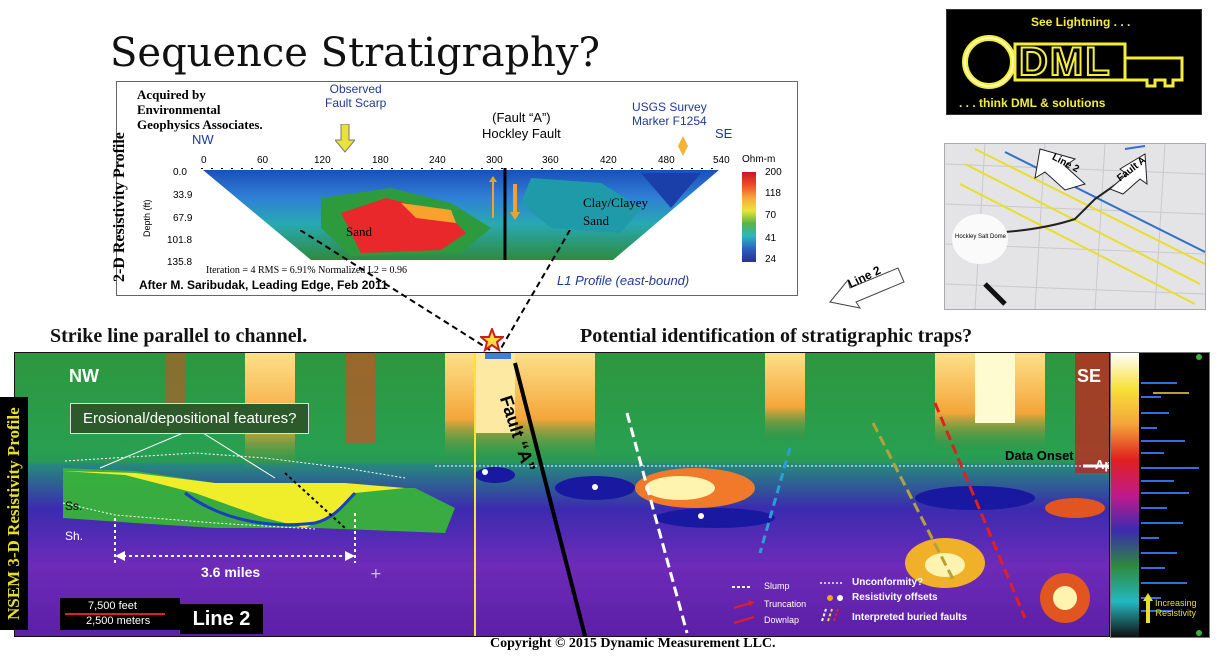 The height and width of the screenshot is (668, 1228). I want to click on location-map: Line 2 Fault A Hockley Salt Dome, so click(1075, 226).